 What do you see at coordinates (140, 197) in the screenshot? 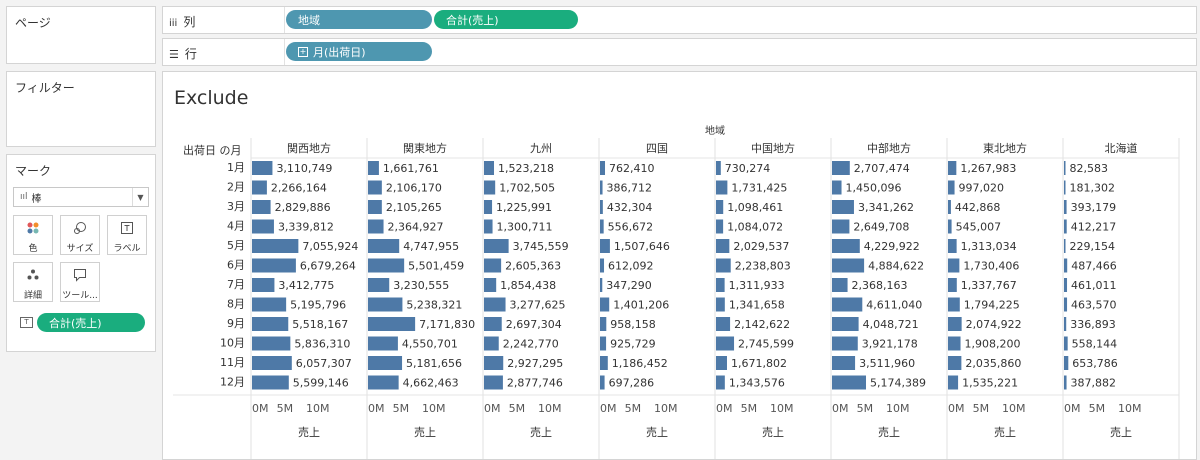
I see `chevron-down-icon: ▼` at bounding box center [140, 197].